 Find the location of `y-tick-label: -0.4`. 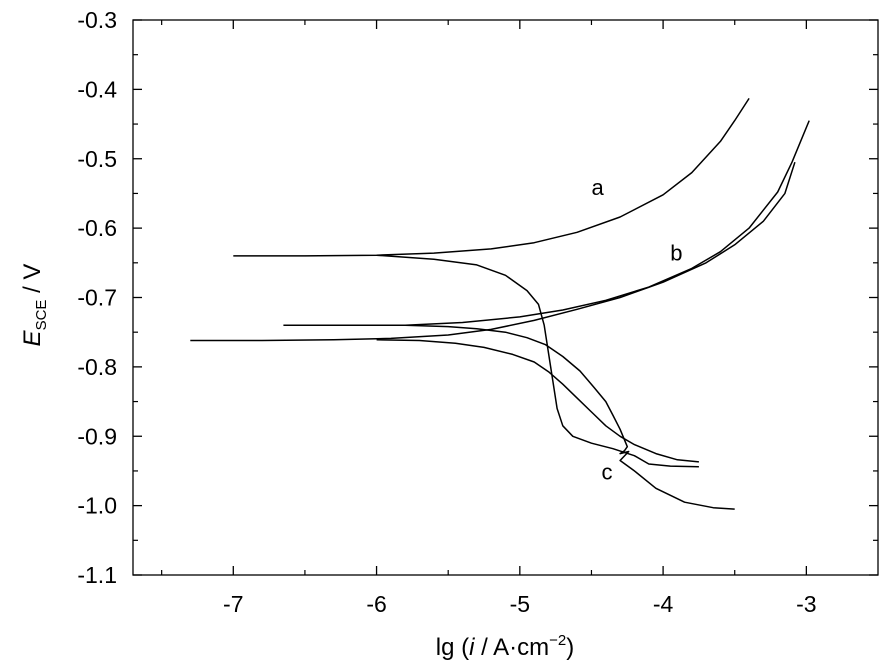

y-tick-label: -0.4 is located at coordinates (97, 89).